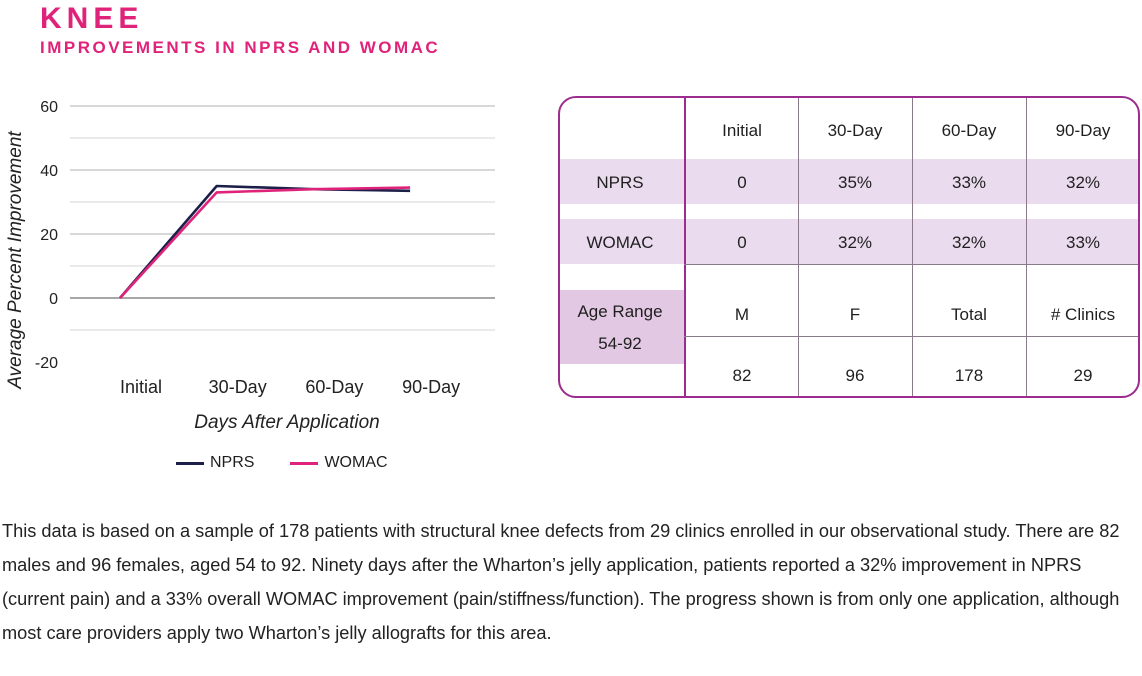  I want to click on row-band-womac, so click(849, 241).